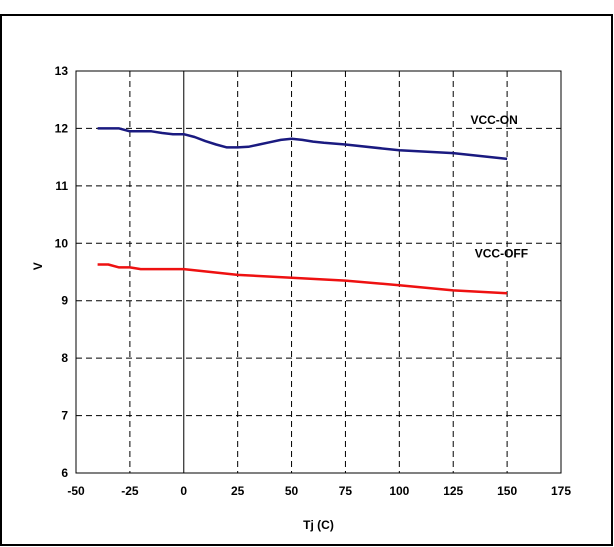  Describe the element at coordinates (64, 473) in the screenshot. I see `y-tick-label: 6` at that location.